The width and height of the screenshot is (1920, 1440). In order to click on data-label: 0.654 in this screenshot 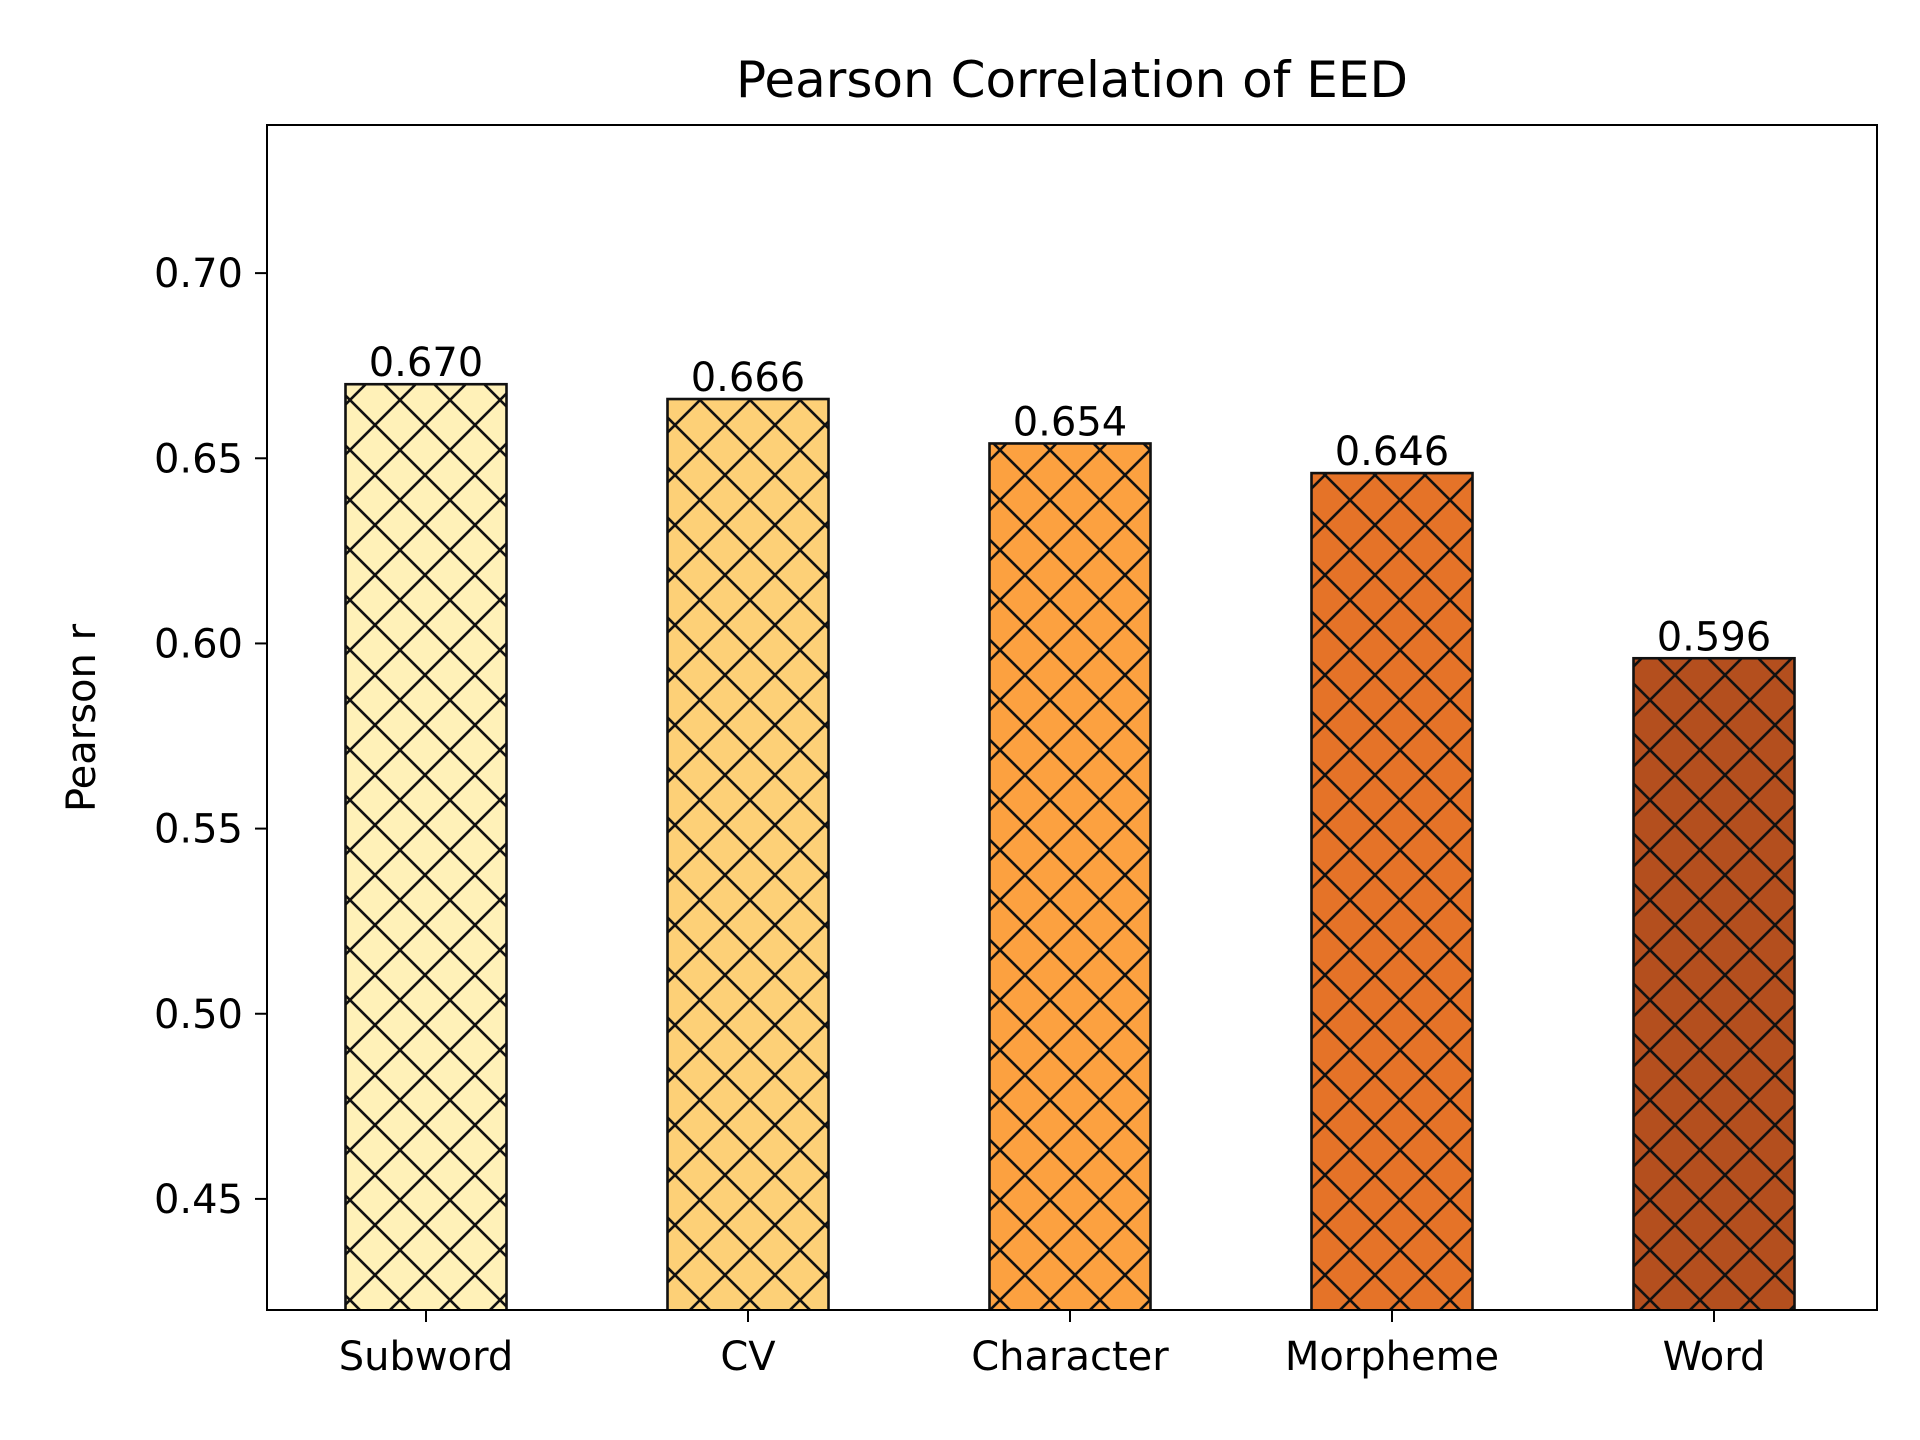, I will do `click(1070, 422)`.